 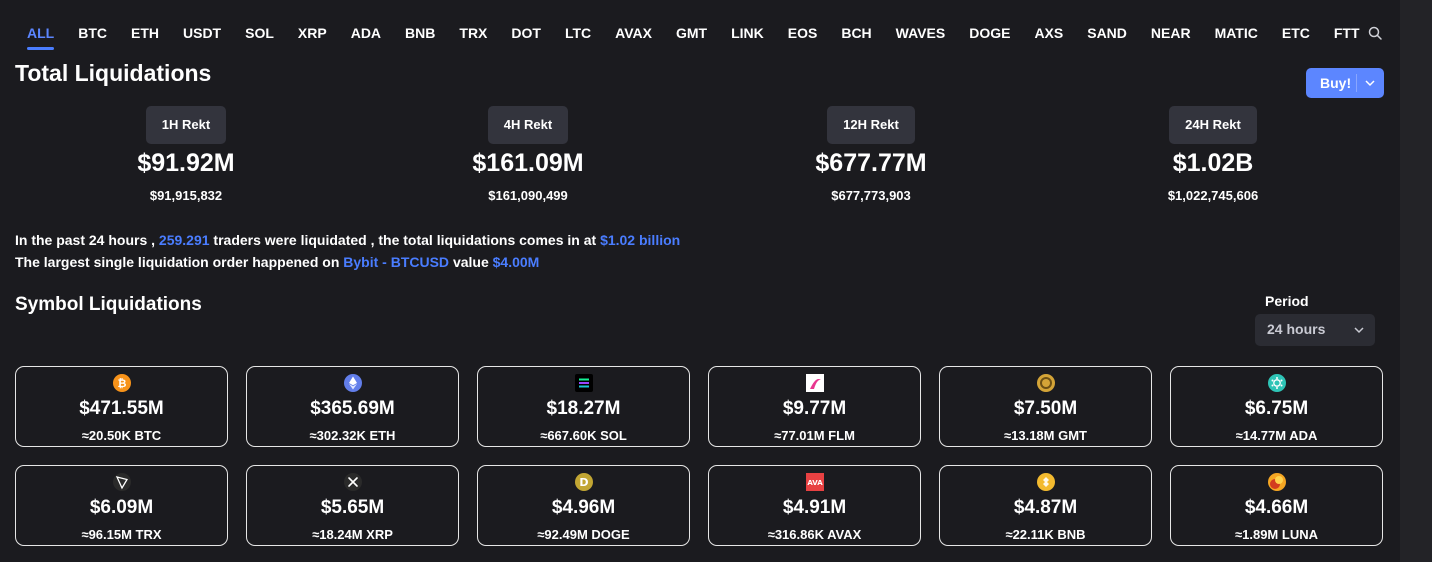 What do you see at coordinates (1107, 33) in the screenshot?
I see `tab-sand: SAND` at bounding box center [1107, 33].